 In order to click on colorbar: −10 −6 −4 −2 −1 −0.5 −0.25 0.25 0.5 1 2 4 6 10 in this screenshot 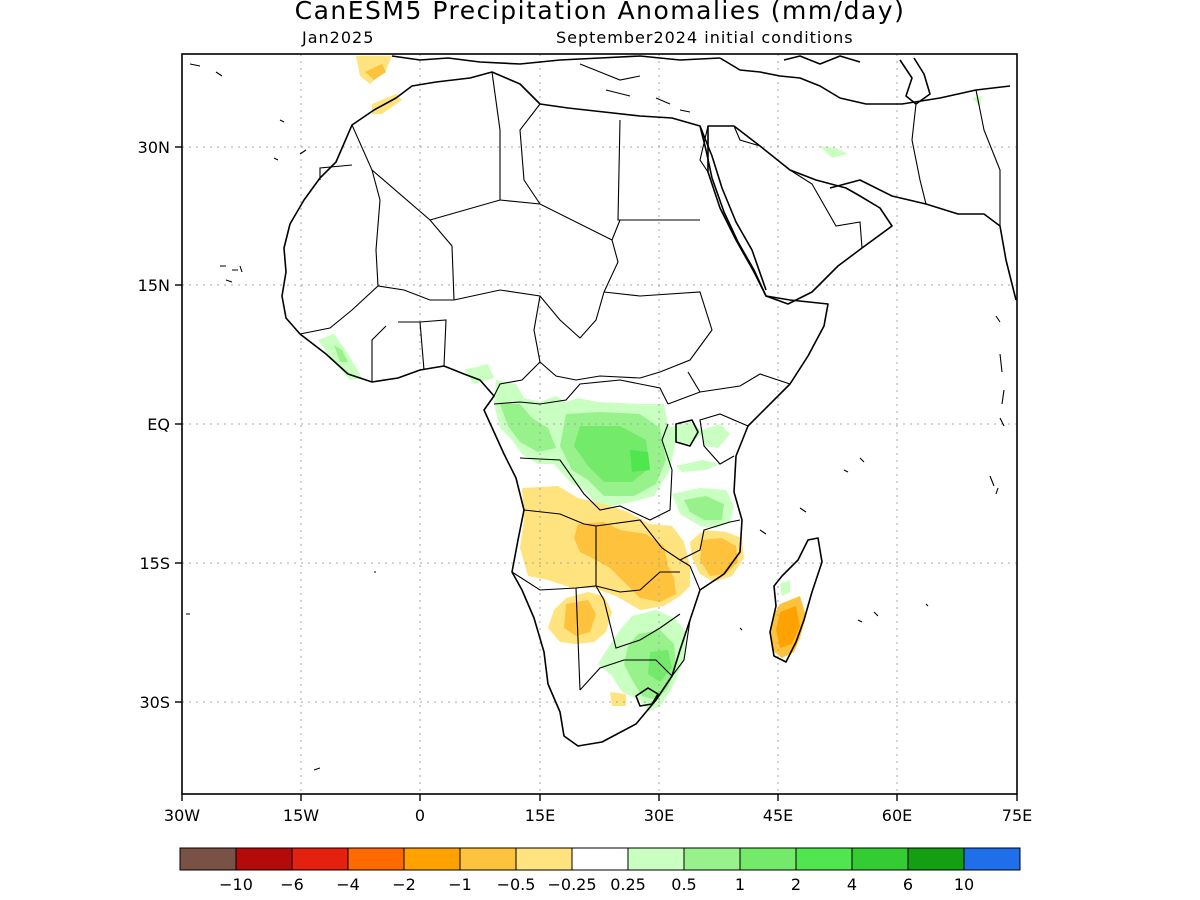, I will do `click(600, 870)`.